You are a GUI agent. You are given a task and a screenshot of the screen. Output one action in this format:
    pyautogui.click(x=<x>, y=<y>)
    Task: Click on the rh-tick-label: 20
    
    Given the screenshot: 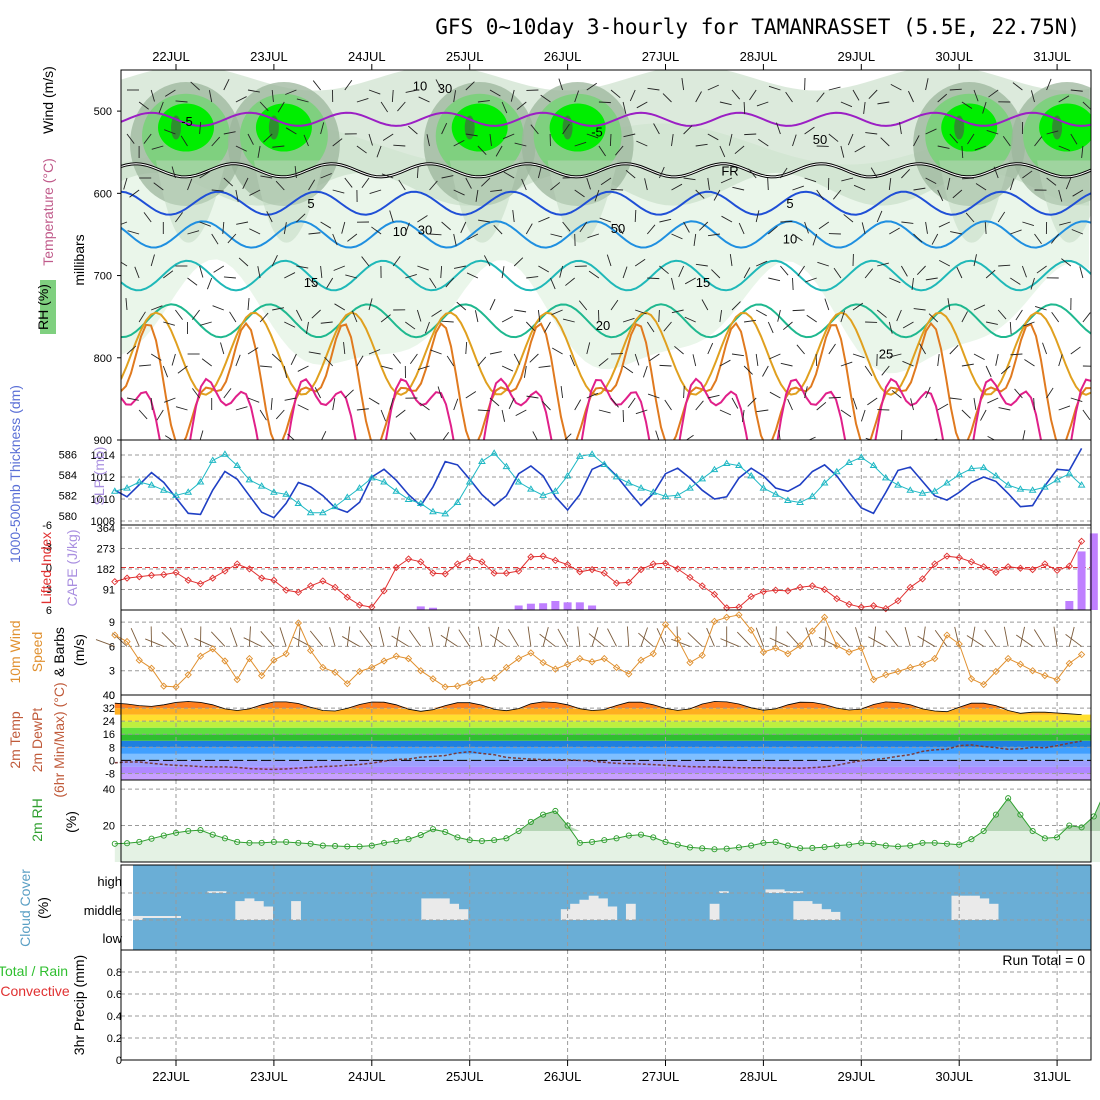 What is the action you would take?
    pyautogui.click(x=109, y=827)
    